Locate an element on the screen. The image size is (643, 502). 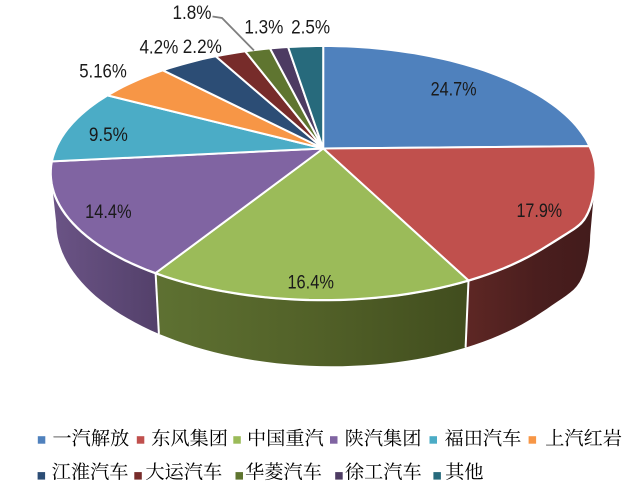
svg-text: 5.16% is located at coordinates (103, 71).